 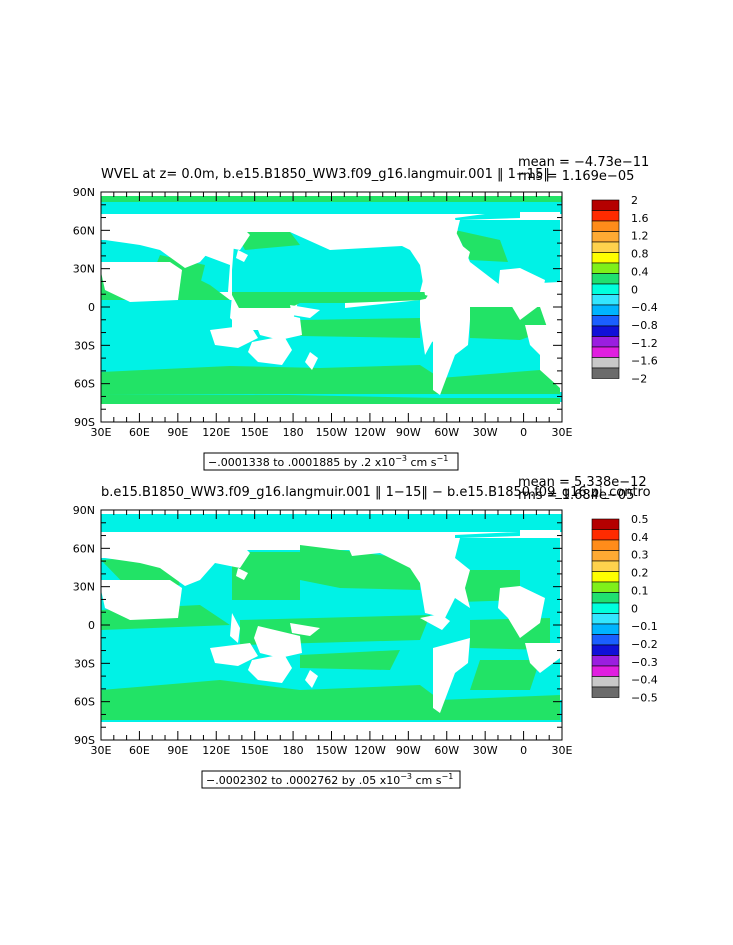 What do you see at coordinates (406, 776) in the screenshot?
I see `panel-2-range-exp: −3` at bounding box center [406, 776].